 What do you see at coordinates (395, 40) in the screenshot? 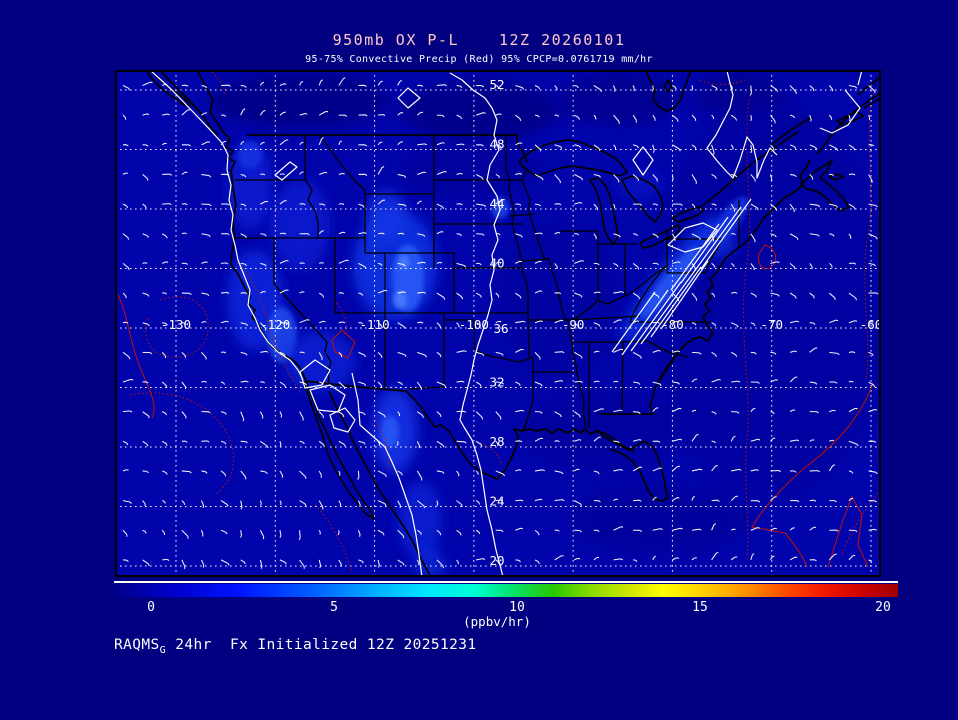
I see `plot-title-left: 950mb OX P-L` at bounding box center [395, 40].